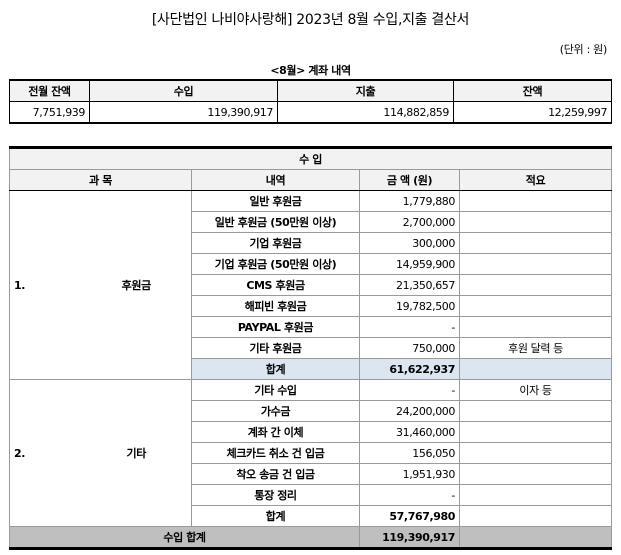 The width and height of the screenshot is (621, 555). I want to click on table-row: 착오 송금 건 입금 1,951,930, so click(311, 474).